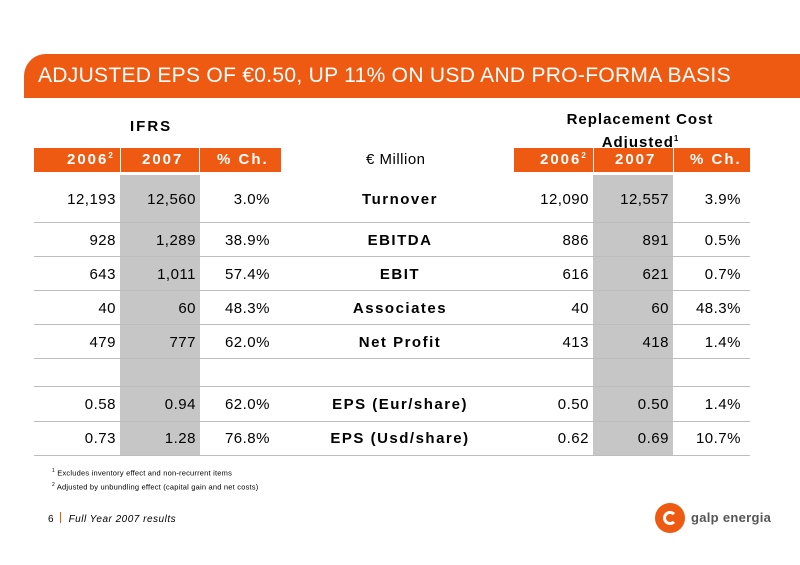 Image resolution: width=800 pixels, height=565 pixels. Describe the element at coordinates (670, 518) in the screenshot. I see `galp-logo-icon` at that location.